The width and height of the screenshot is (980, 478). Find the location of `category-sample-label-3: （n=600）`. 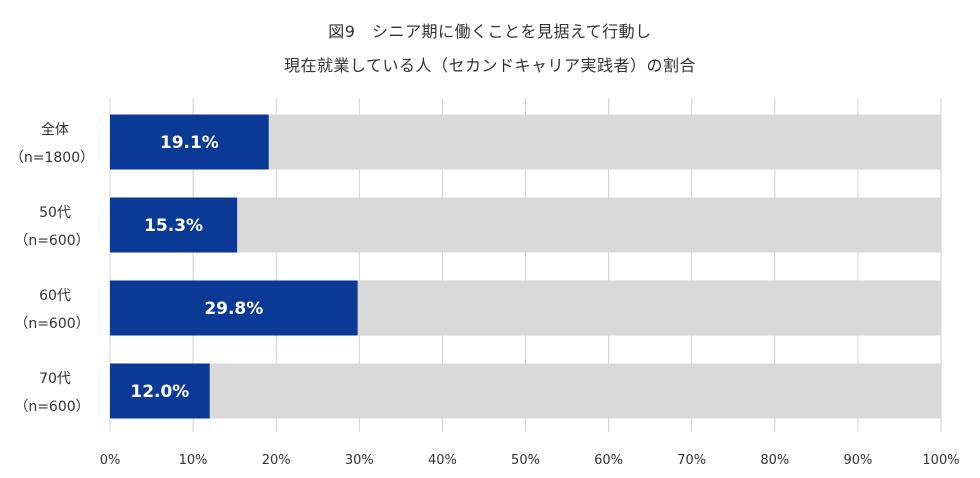

category-sample-label-3: （n=600） is located at coordinates (51, 407).